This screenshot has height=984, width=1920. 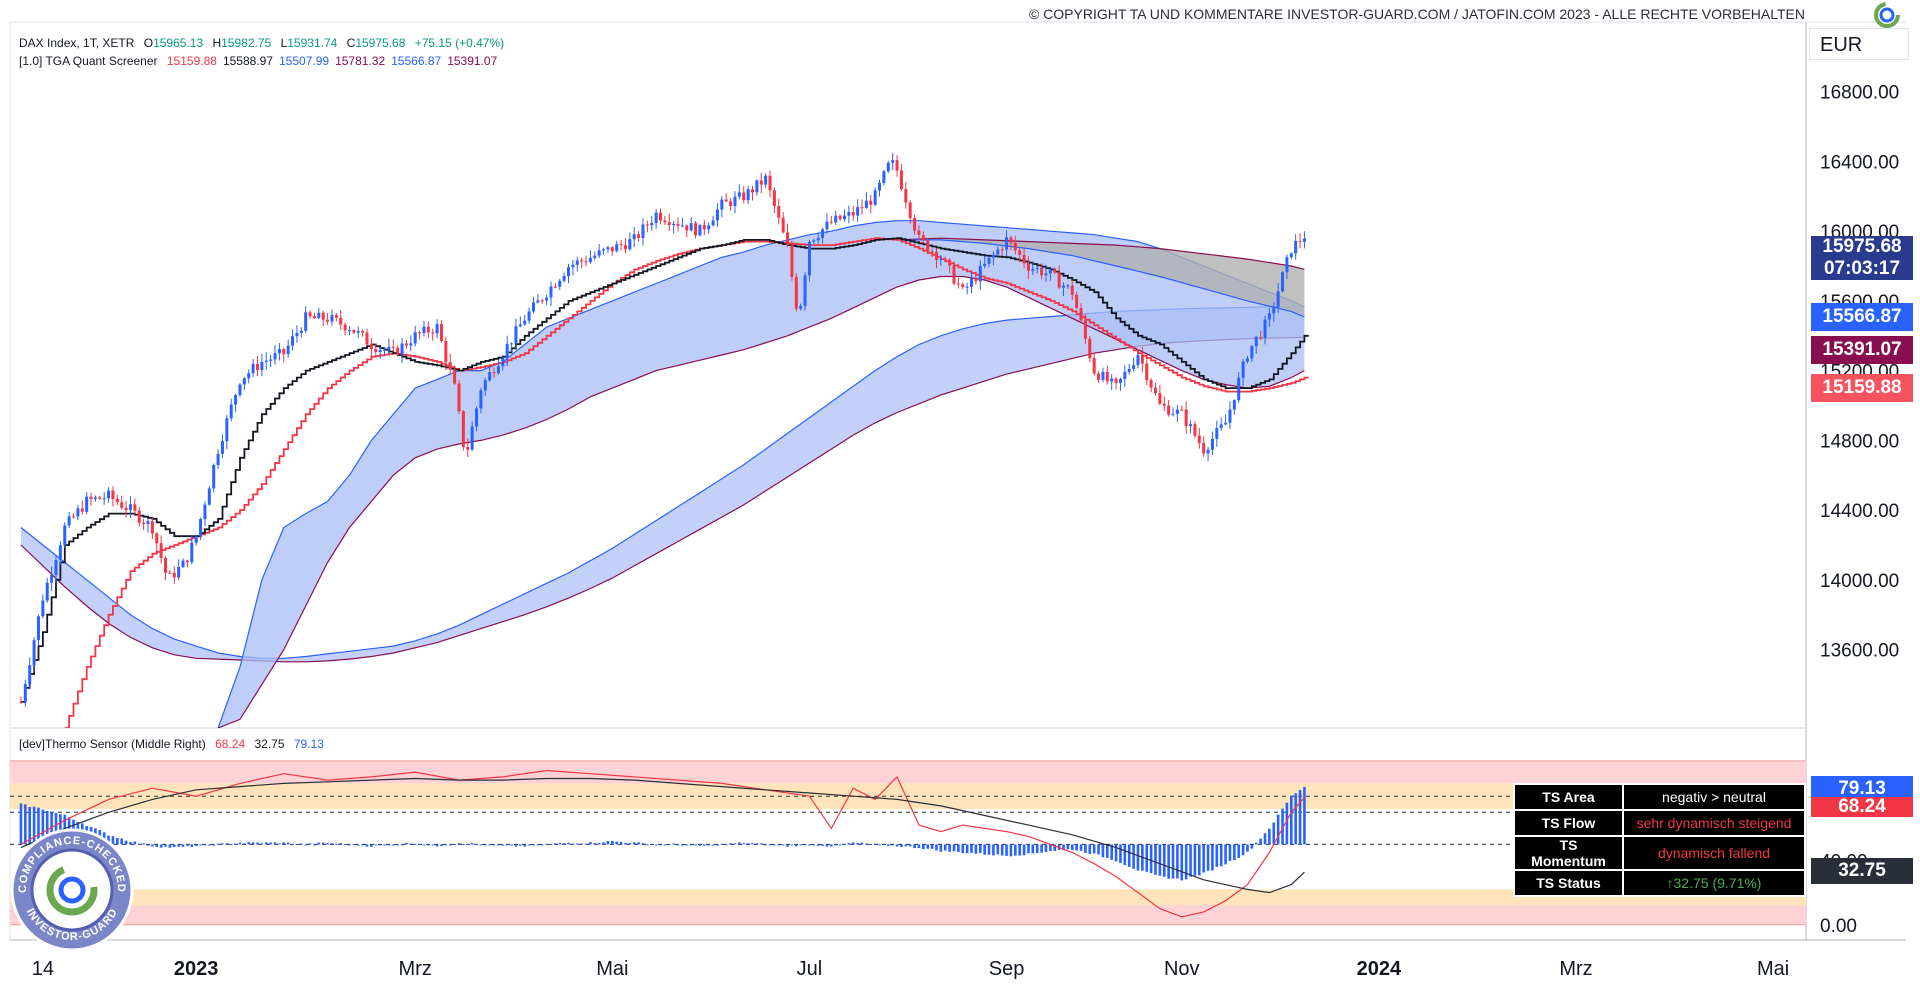 I want to click on time-axis-label: Mrz, so click(x=415, y=969).